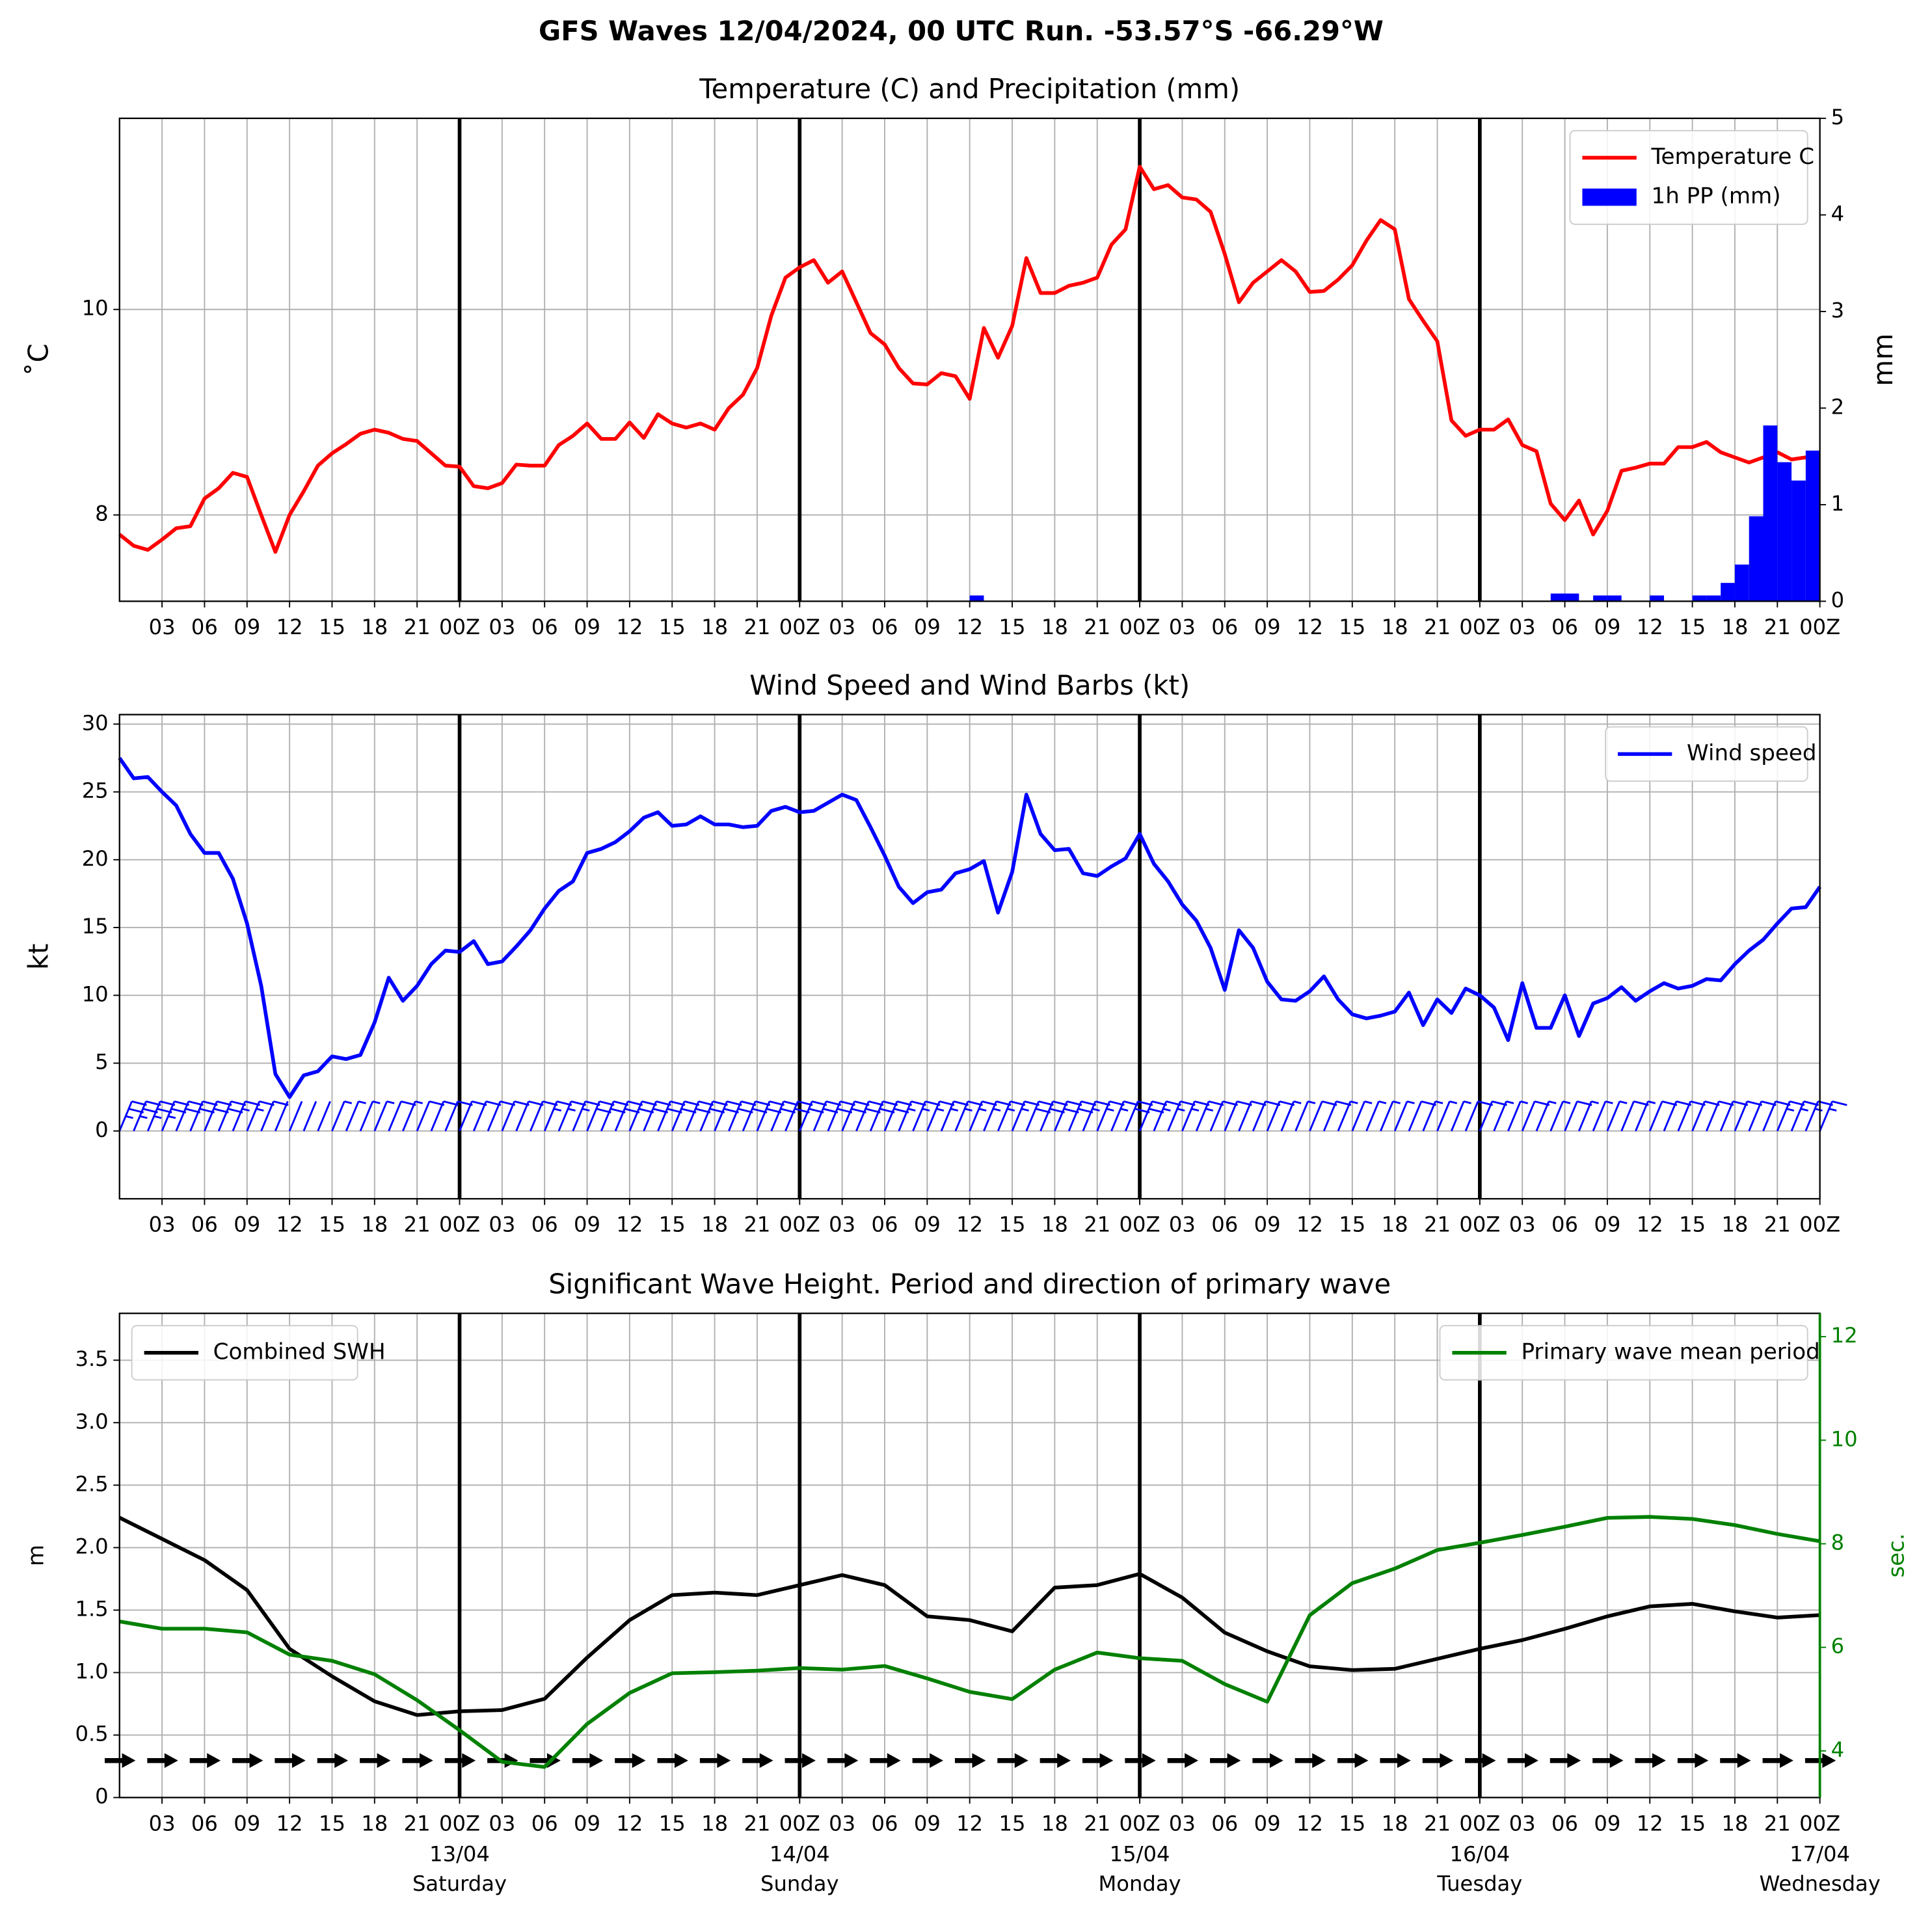  I want to click on y2-axis-label: sec., so click(1896, 1555).